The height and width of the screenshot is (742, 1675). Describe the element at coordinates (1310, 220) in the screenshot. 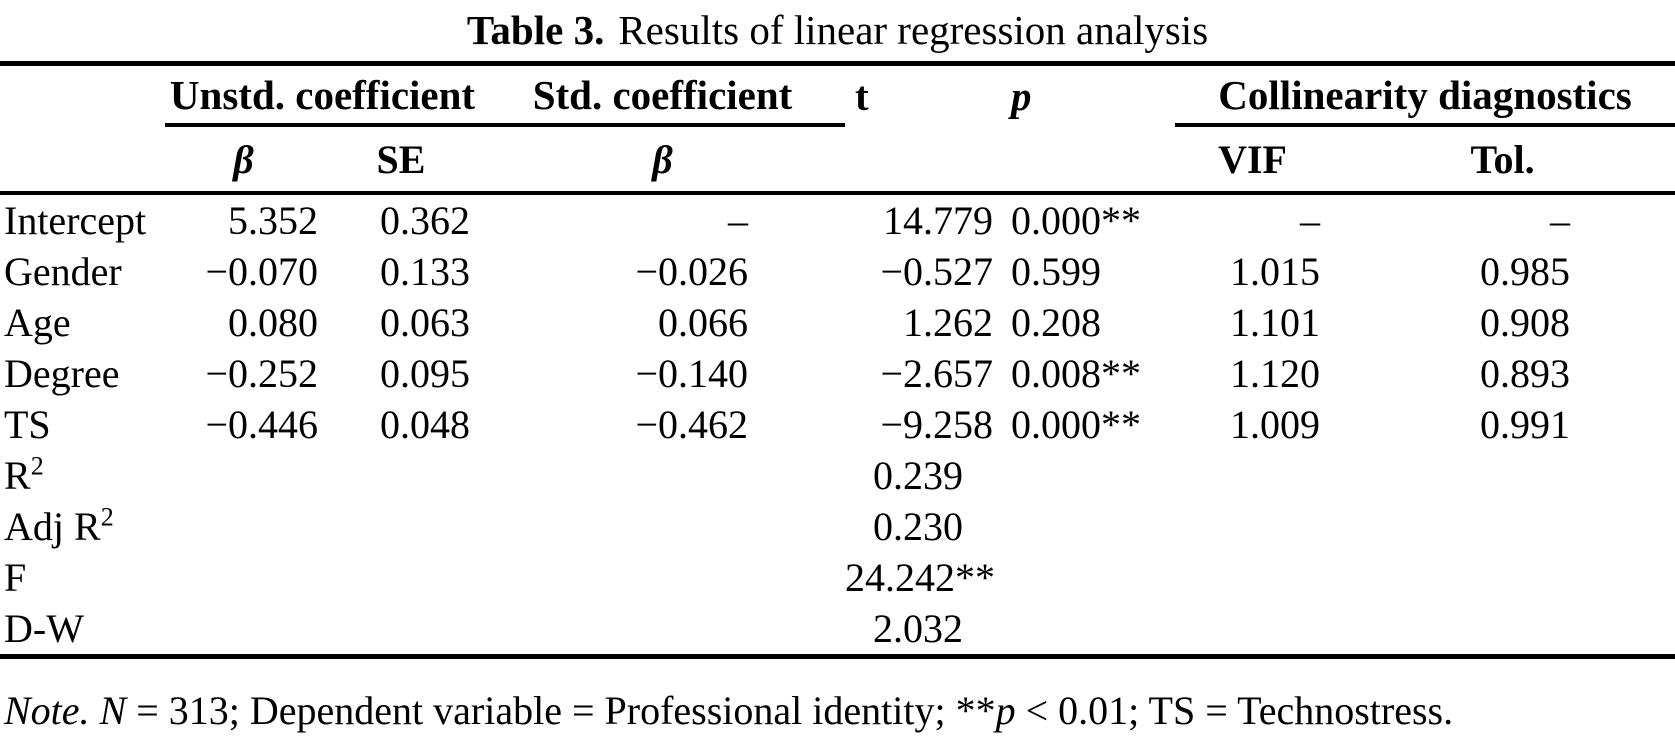

I see `vif-value: –` at that location.